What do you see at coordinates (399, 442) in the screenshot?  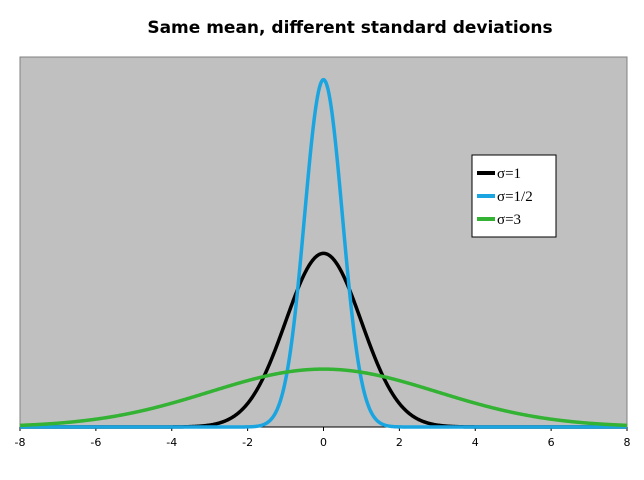 I see `x-tick-label: 2` at bounding box center [399, 442].